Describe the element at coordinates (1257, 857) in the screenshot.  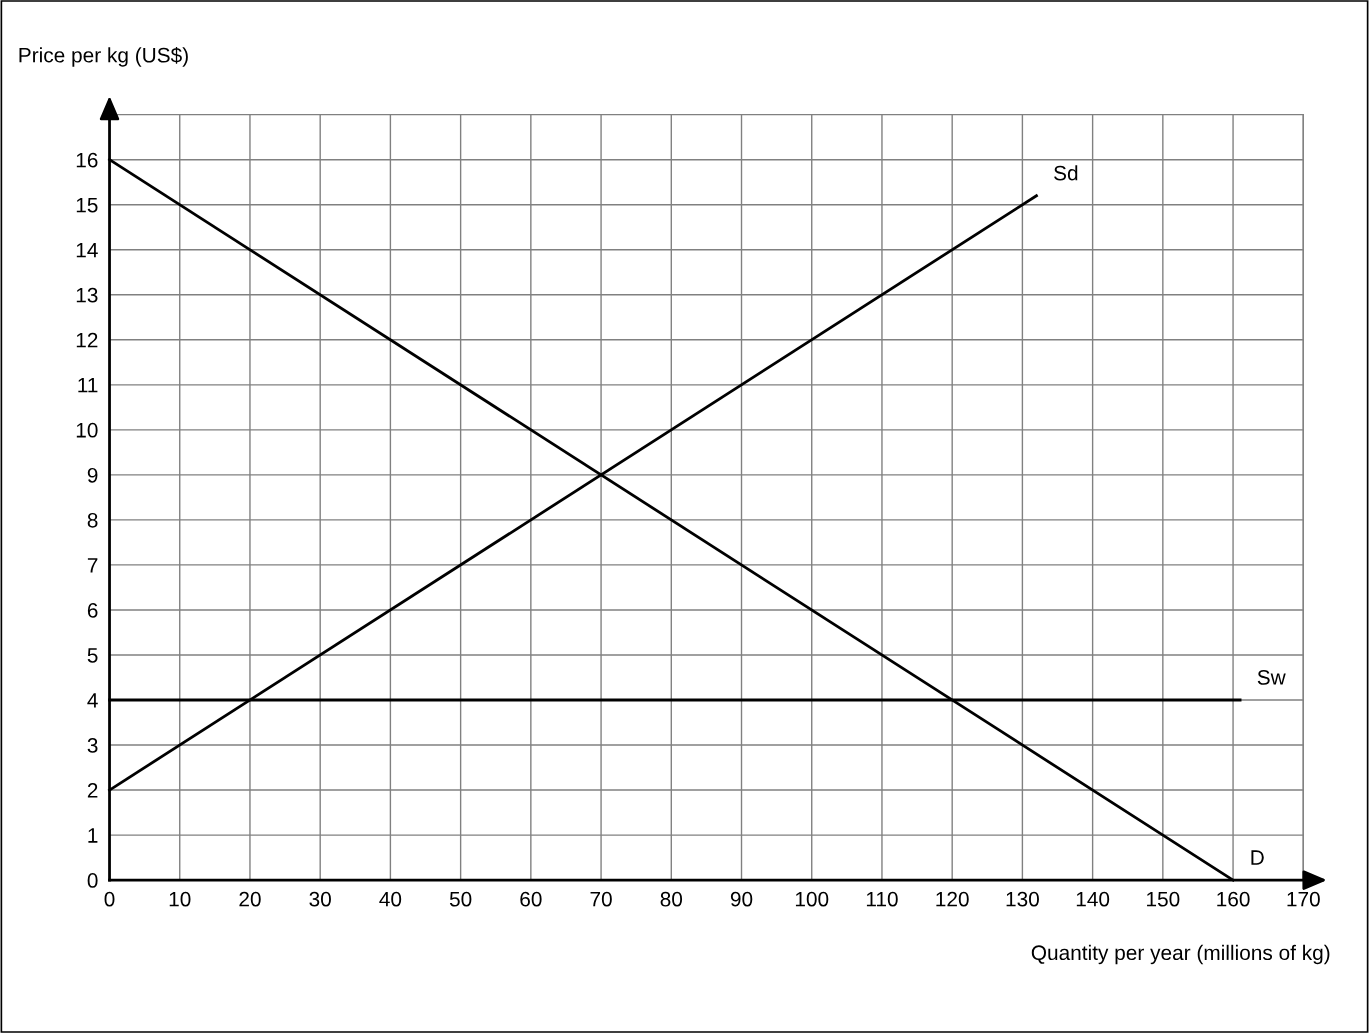
I see `series-label: D` at that location.